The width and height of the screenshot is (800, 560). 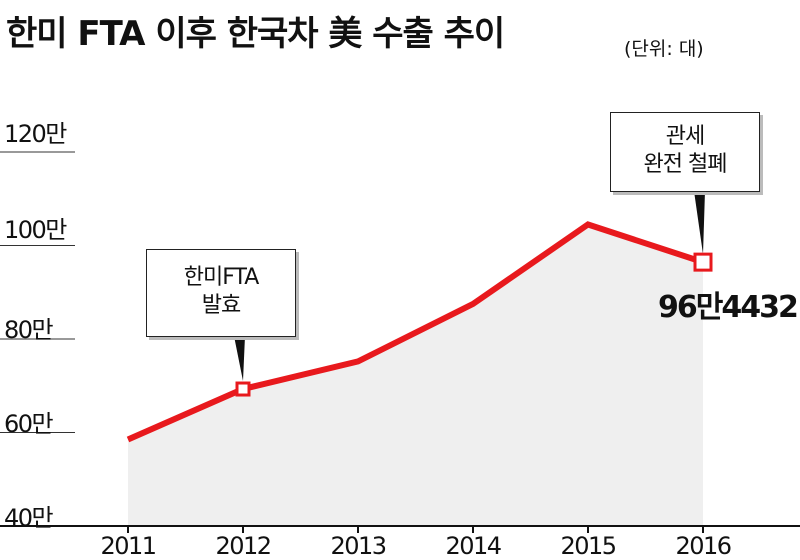 What do you see at coordinates (473, 546) in the screenshot?
I see `x-tick-label: 2014` at bounding box center [473, 546].